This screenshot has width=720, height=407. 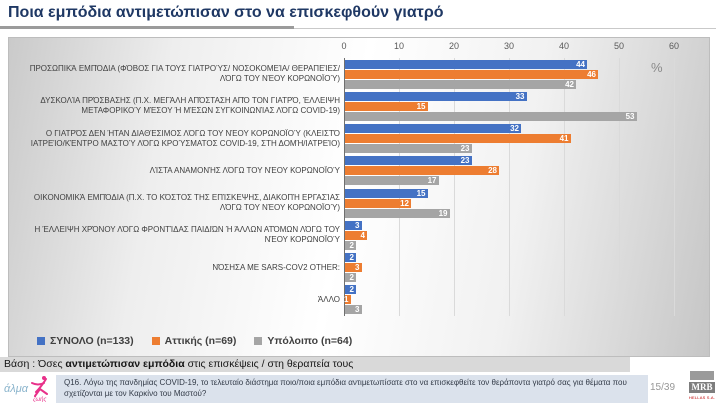 What do you see at coordinates (466, 64) in the screenshot?
I see `bar-total: 44` at bounding box center [466, 64].